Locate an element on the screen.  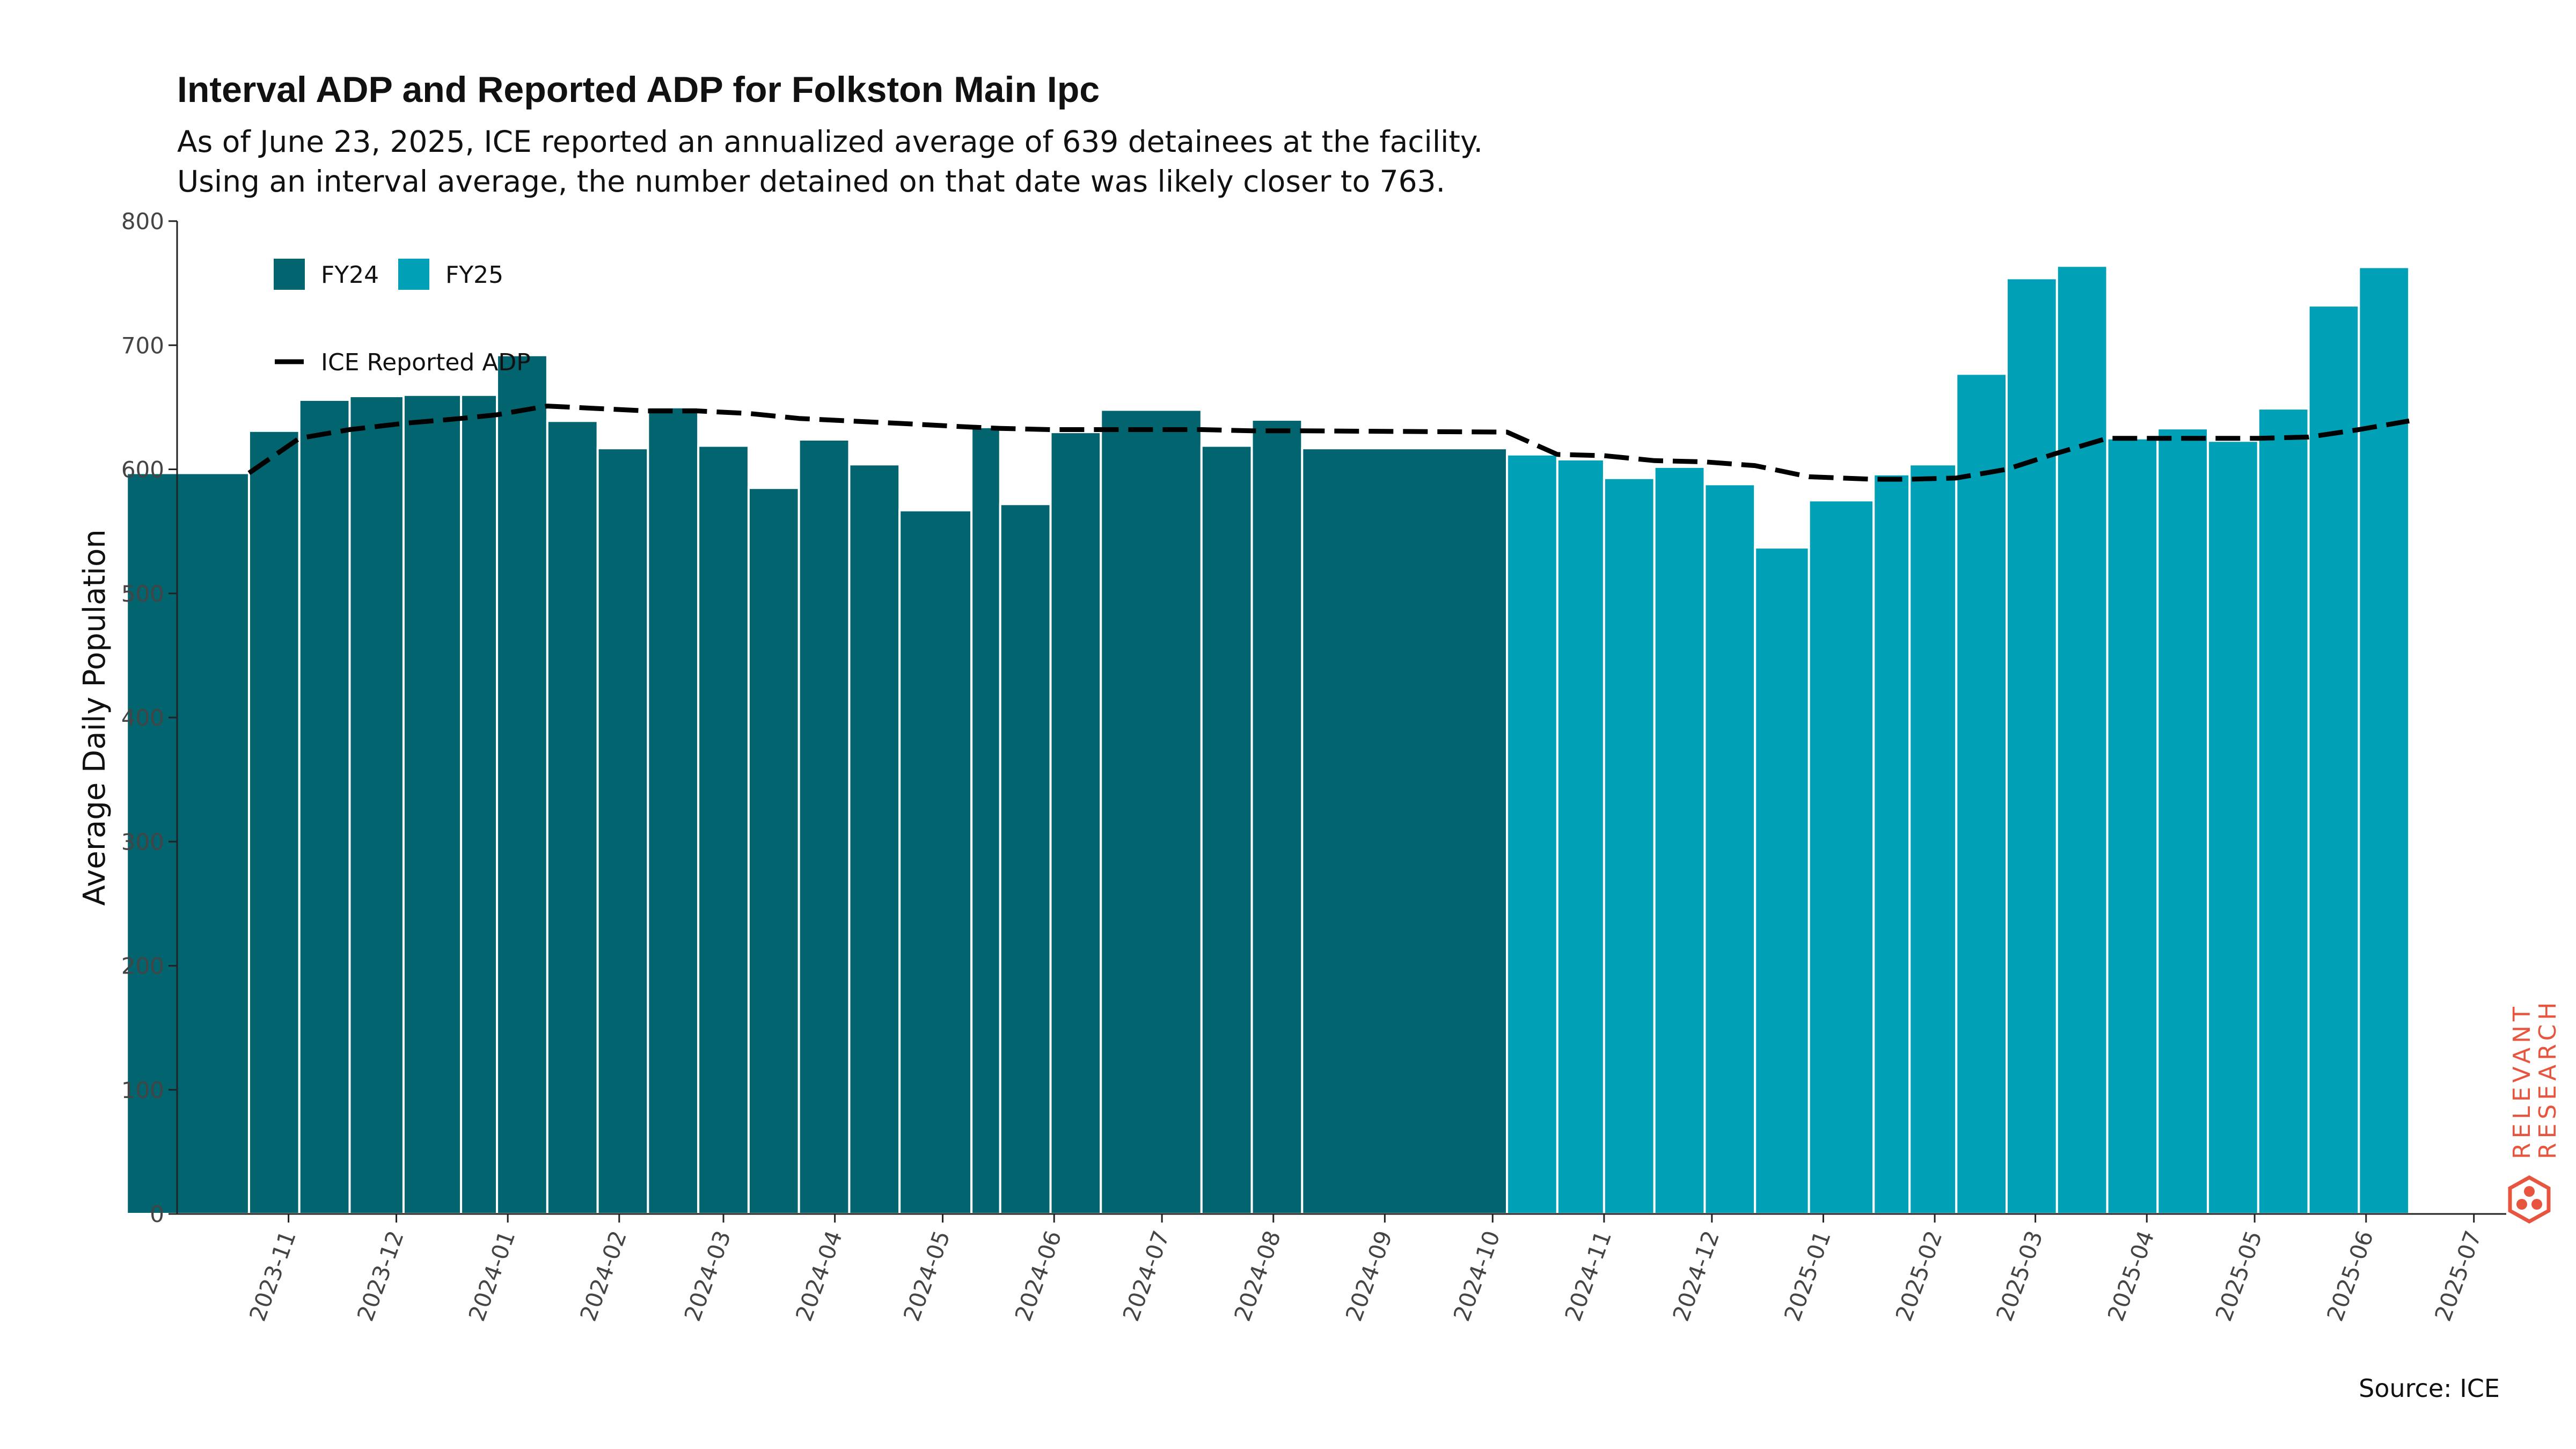
x-tick-label: 2024-08 is located at coordinates (1257, 1276).